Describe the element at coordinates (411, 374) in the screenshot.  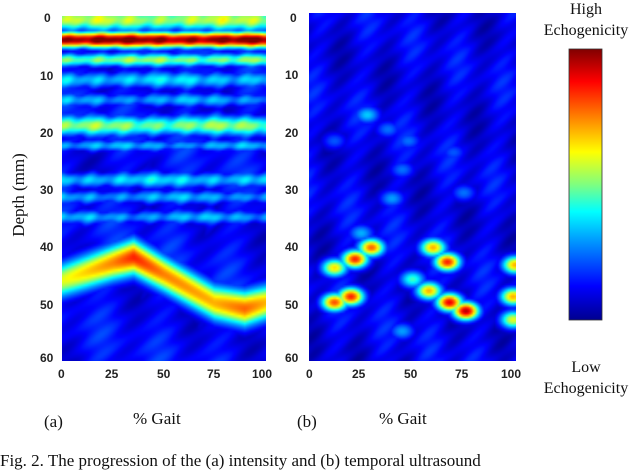
I see `x-tick-b-50: 50` at that location.